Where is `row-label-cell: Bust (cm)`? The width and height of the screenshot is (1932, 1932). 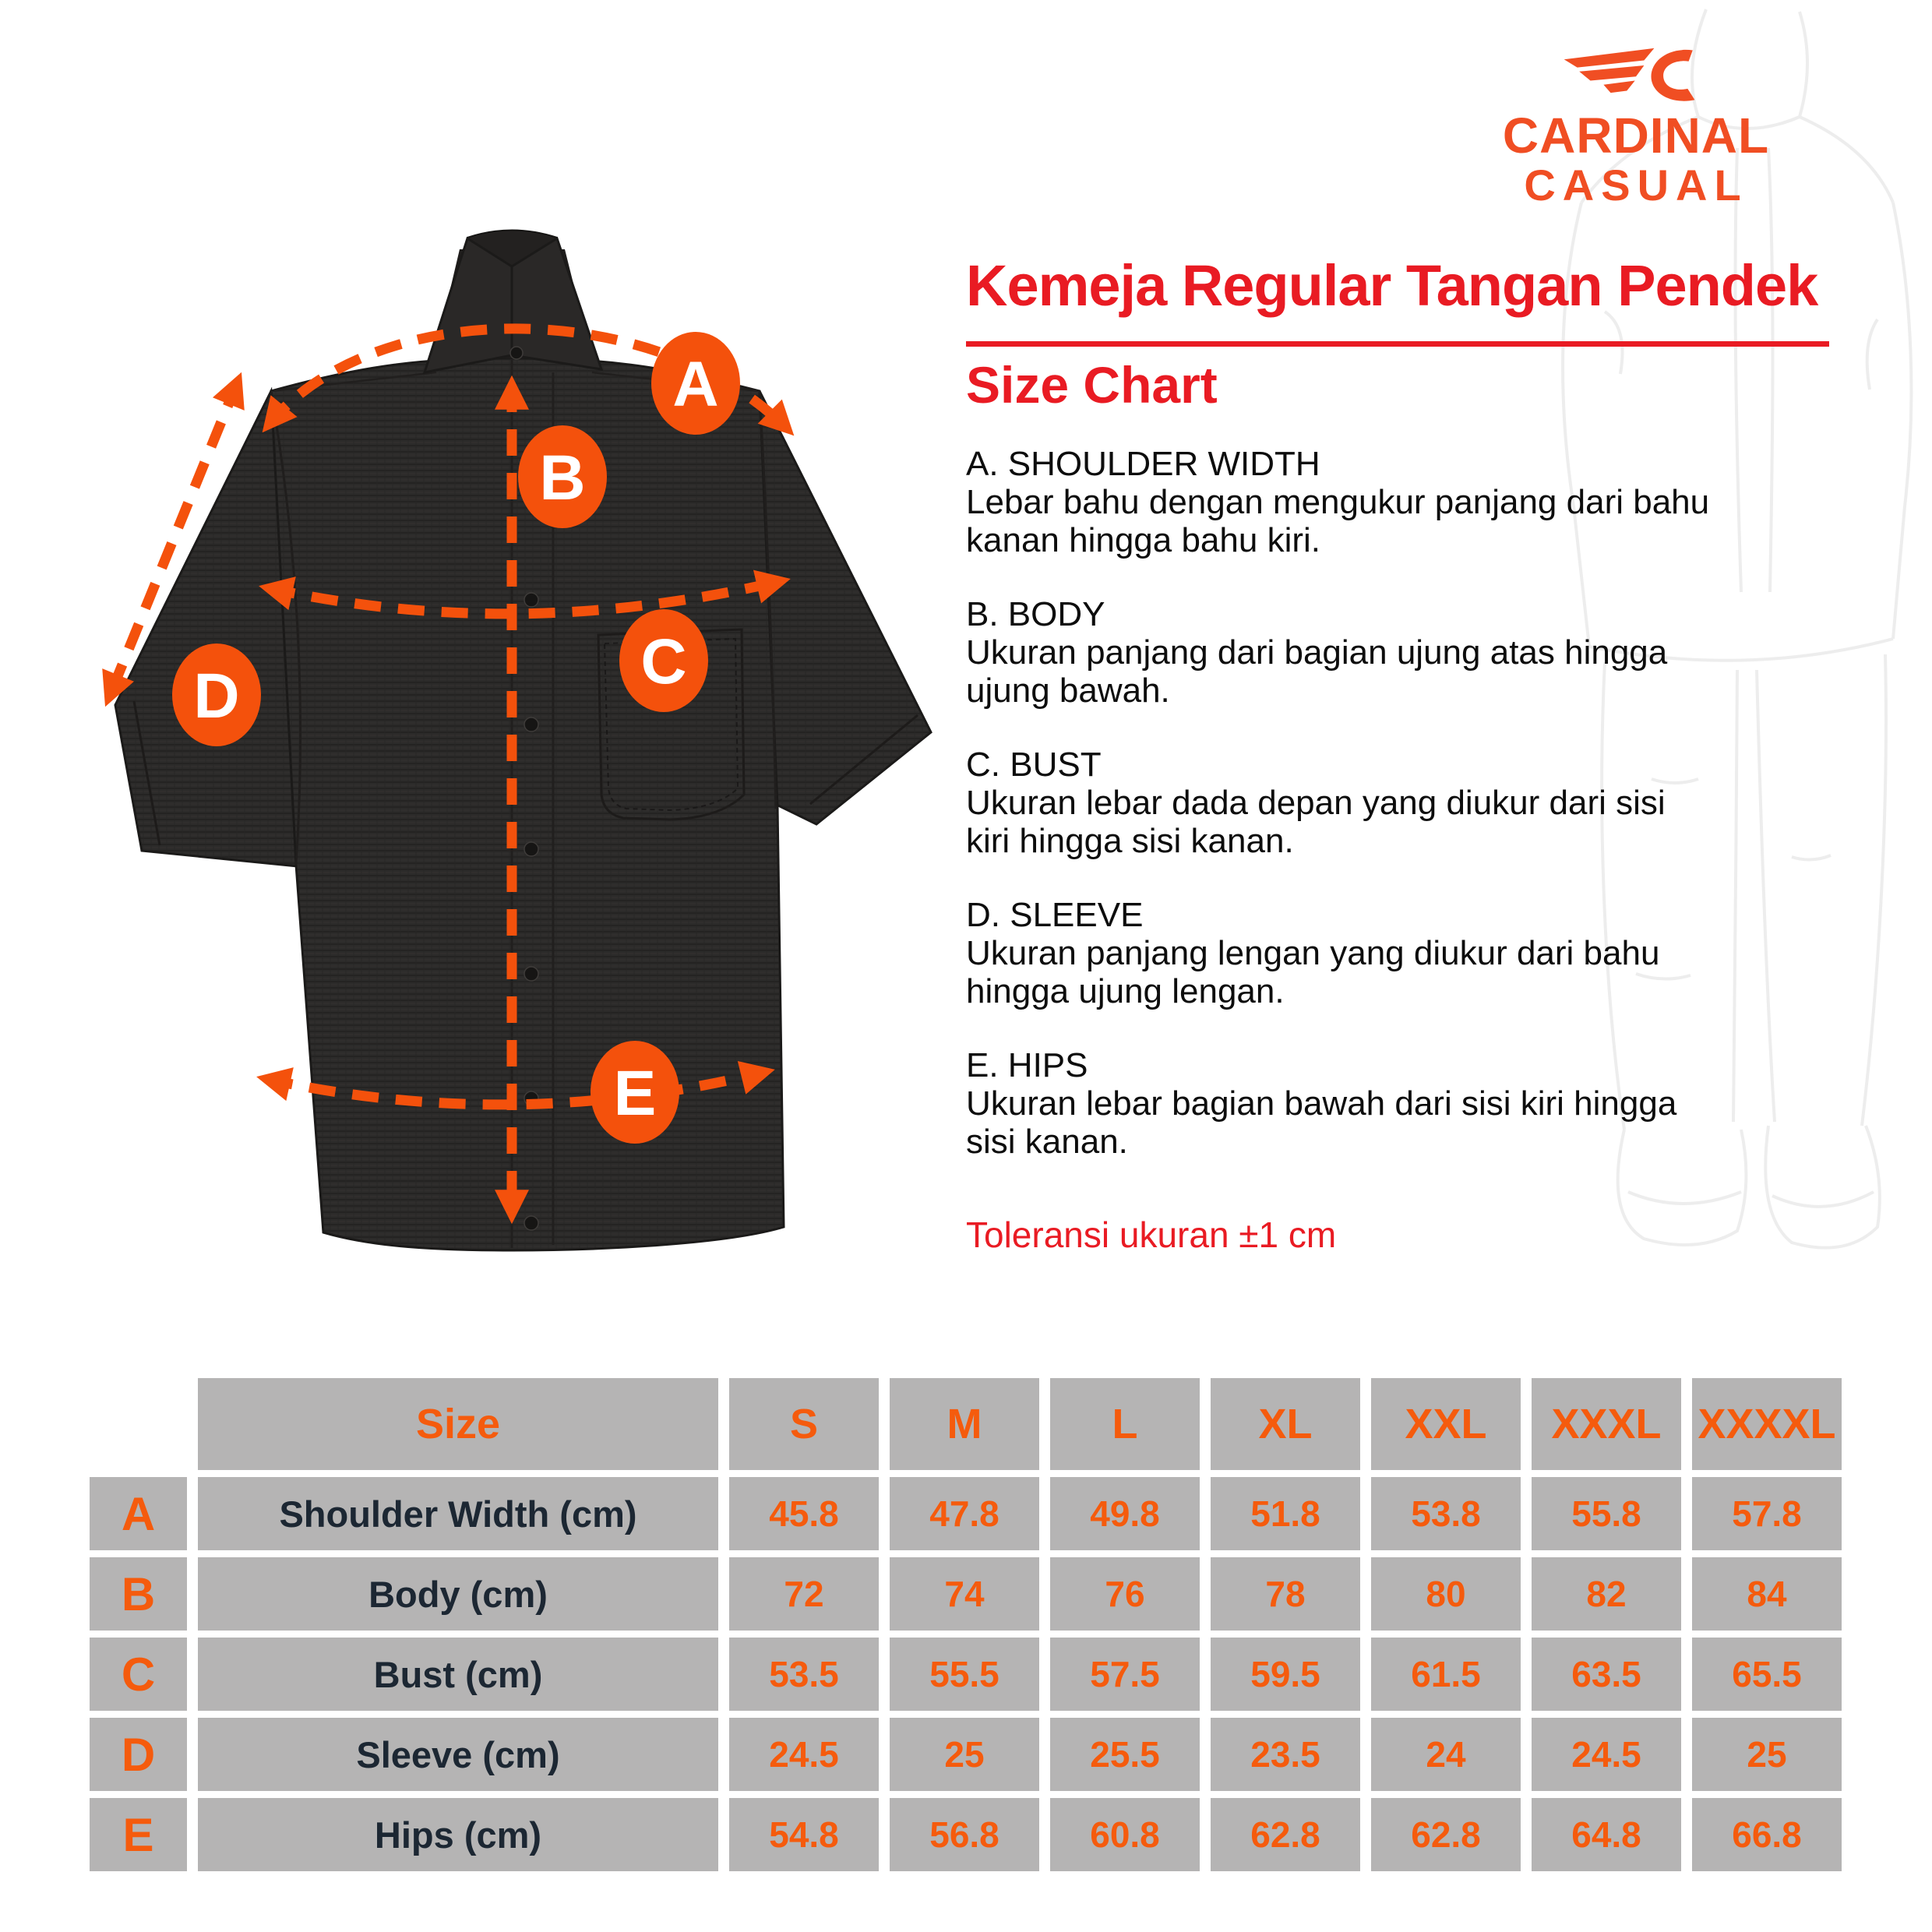 row-label-cell: Bust (cm) is located at coordinates (458, 1674).